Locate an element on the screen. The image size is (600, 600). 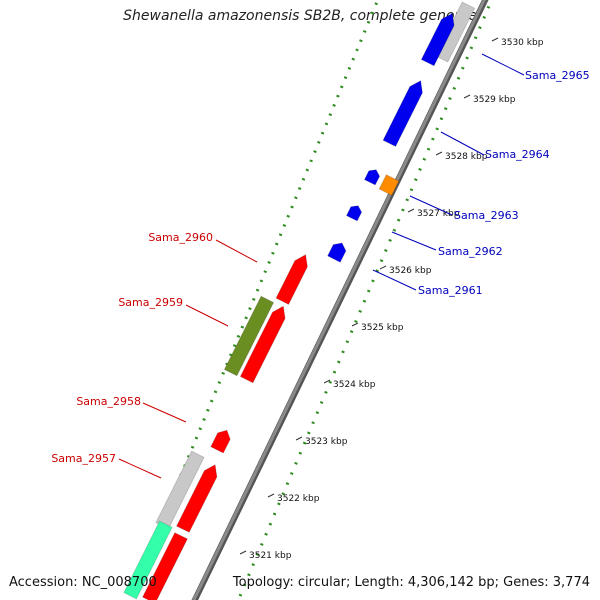
gene-label: Sama_2958 is located at coordinates (108, 401).